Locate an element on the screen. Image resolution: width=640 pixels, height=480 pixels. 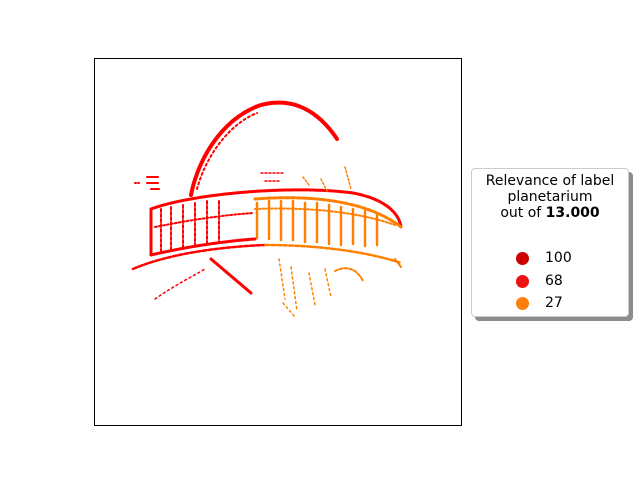
legend-item-label: 68 is located at coordinates (554, 281).